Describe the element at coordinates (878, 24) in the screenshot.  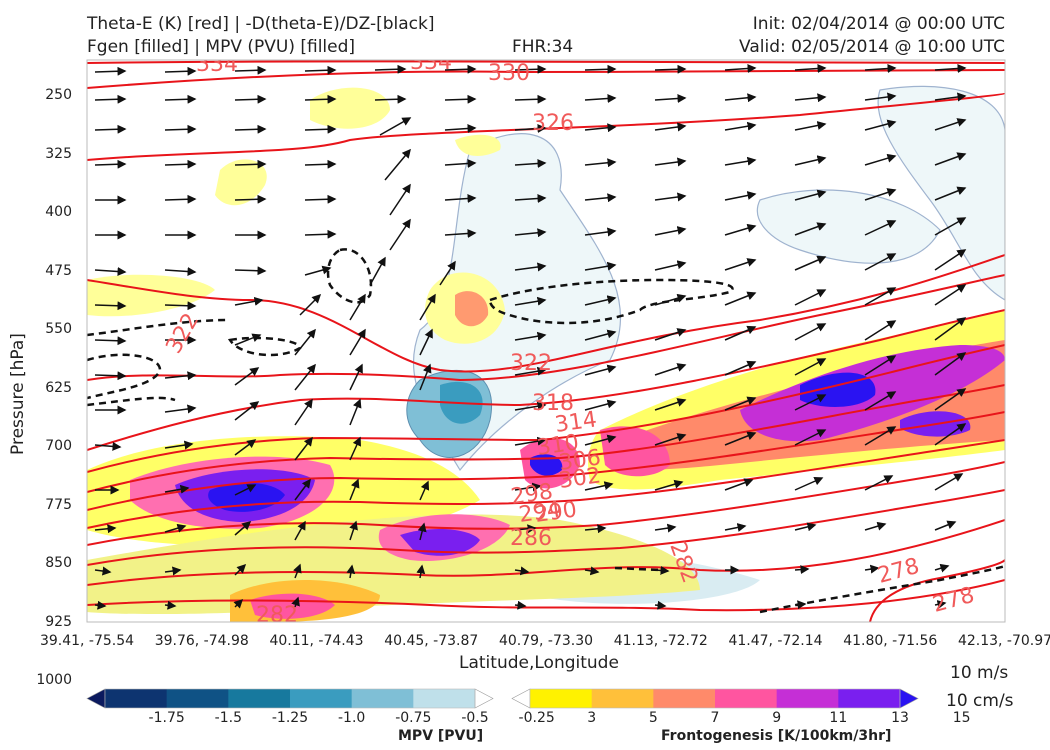
I see `init-time: Init: 02/04/2014 @ 00:00 UTC` at that location.